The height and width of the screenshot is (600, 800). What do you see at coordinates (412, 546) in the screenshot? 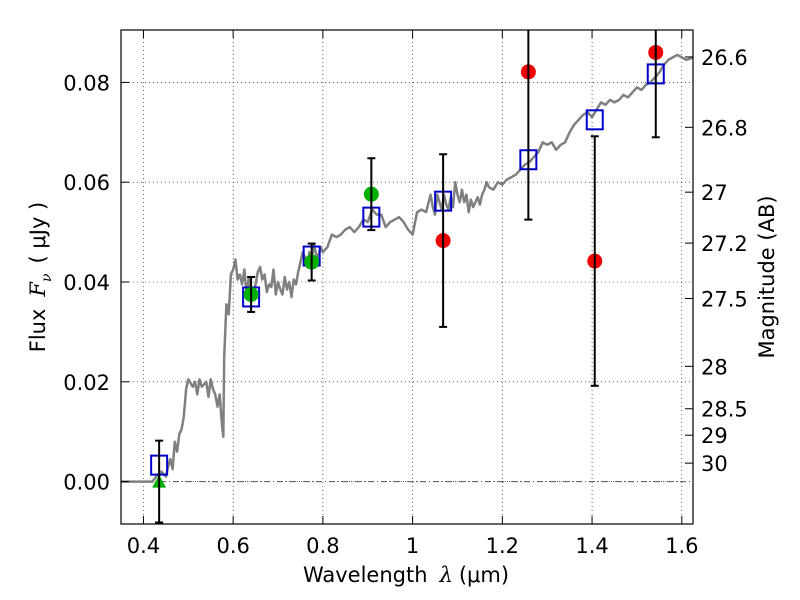
I see `x-tick-label: 1` at bounding box center [412, 546].